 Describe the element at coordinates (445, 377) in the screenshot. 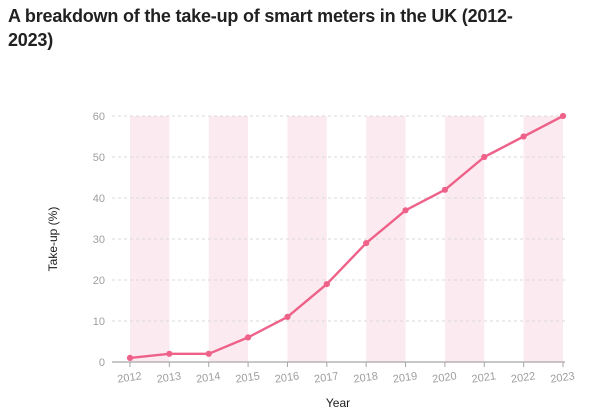

I see `x-tick-label: 2020` at that location.